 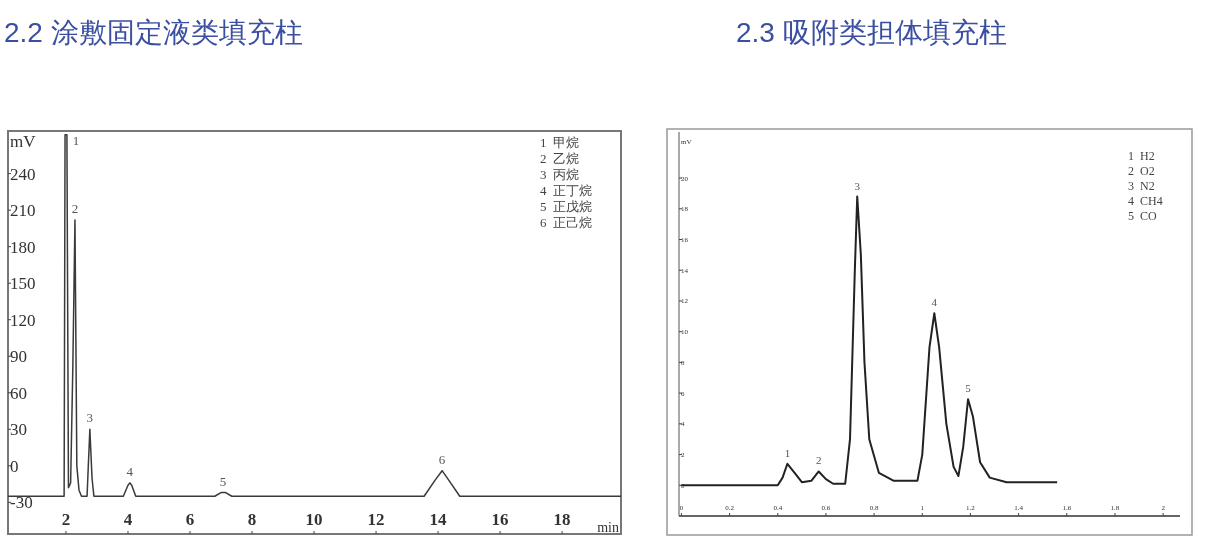 What do you see at coordinates (1141, 186) in the screenshot?
I see `annotation: 3 N2` at bounding box center [1141, 186].